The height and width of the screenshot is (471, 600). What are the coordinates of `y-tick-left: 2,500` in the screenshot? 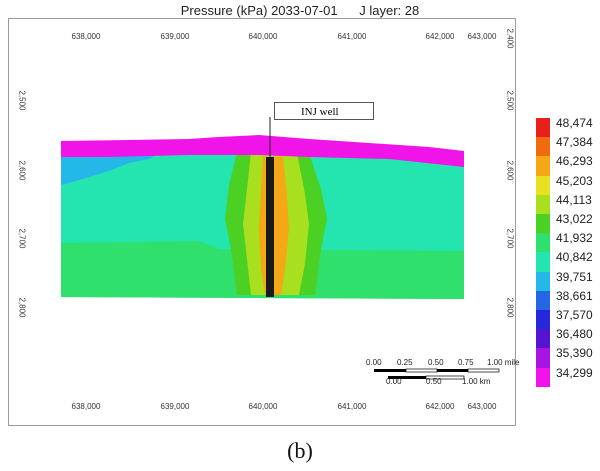 It's located at (22, 100).